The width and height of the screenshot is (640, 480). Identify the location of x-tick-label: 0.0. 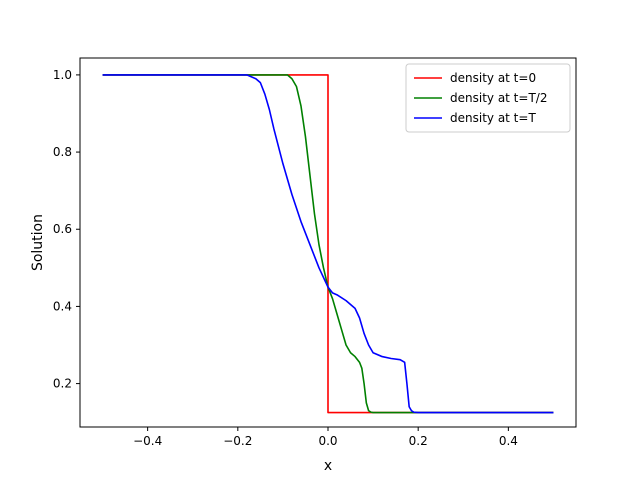
(327, 441).